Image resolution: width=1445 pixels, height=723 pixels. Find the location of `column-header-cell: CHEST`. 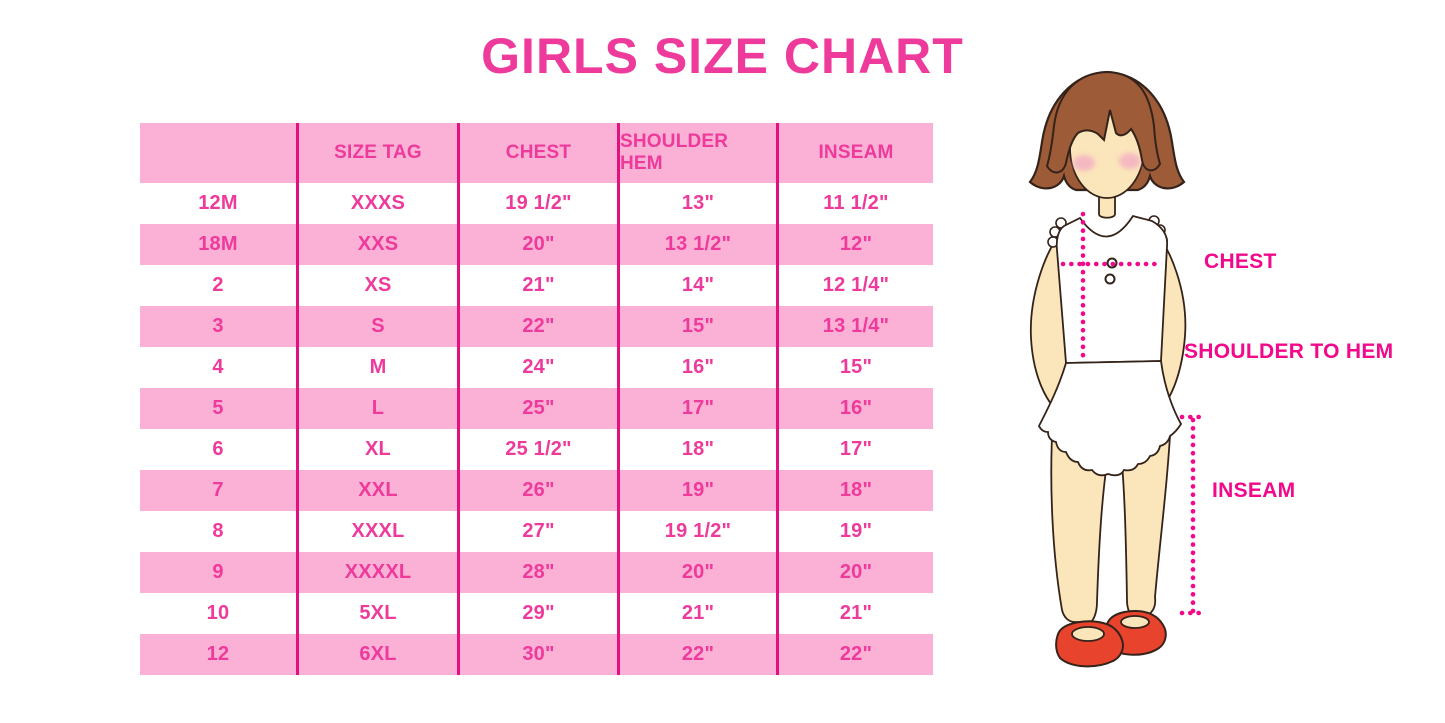

column-header-cell: CHEST is located at coordinates (537, 153).